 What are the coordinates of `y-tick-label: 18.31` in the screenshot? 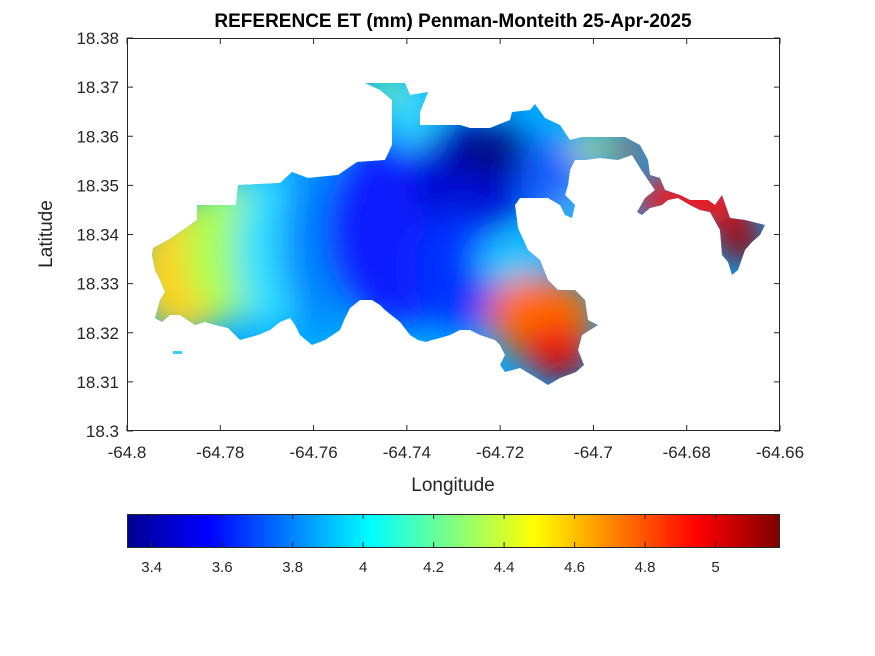 It's located at (97, 382).